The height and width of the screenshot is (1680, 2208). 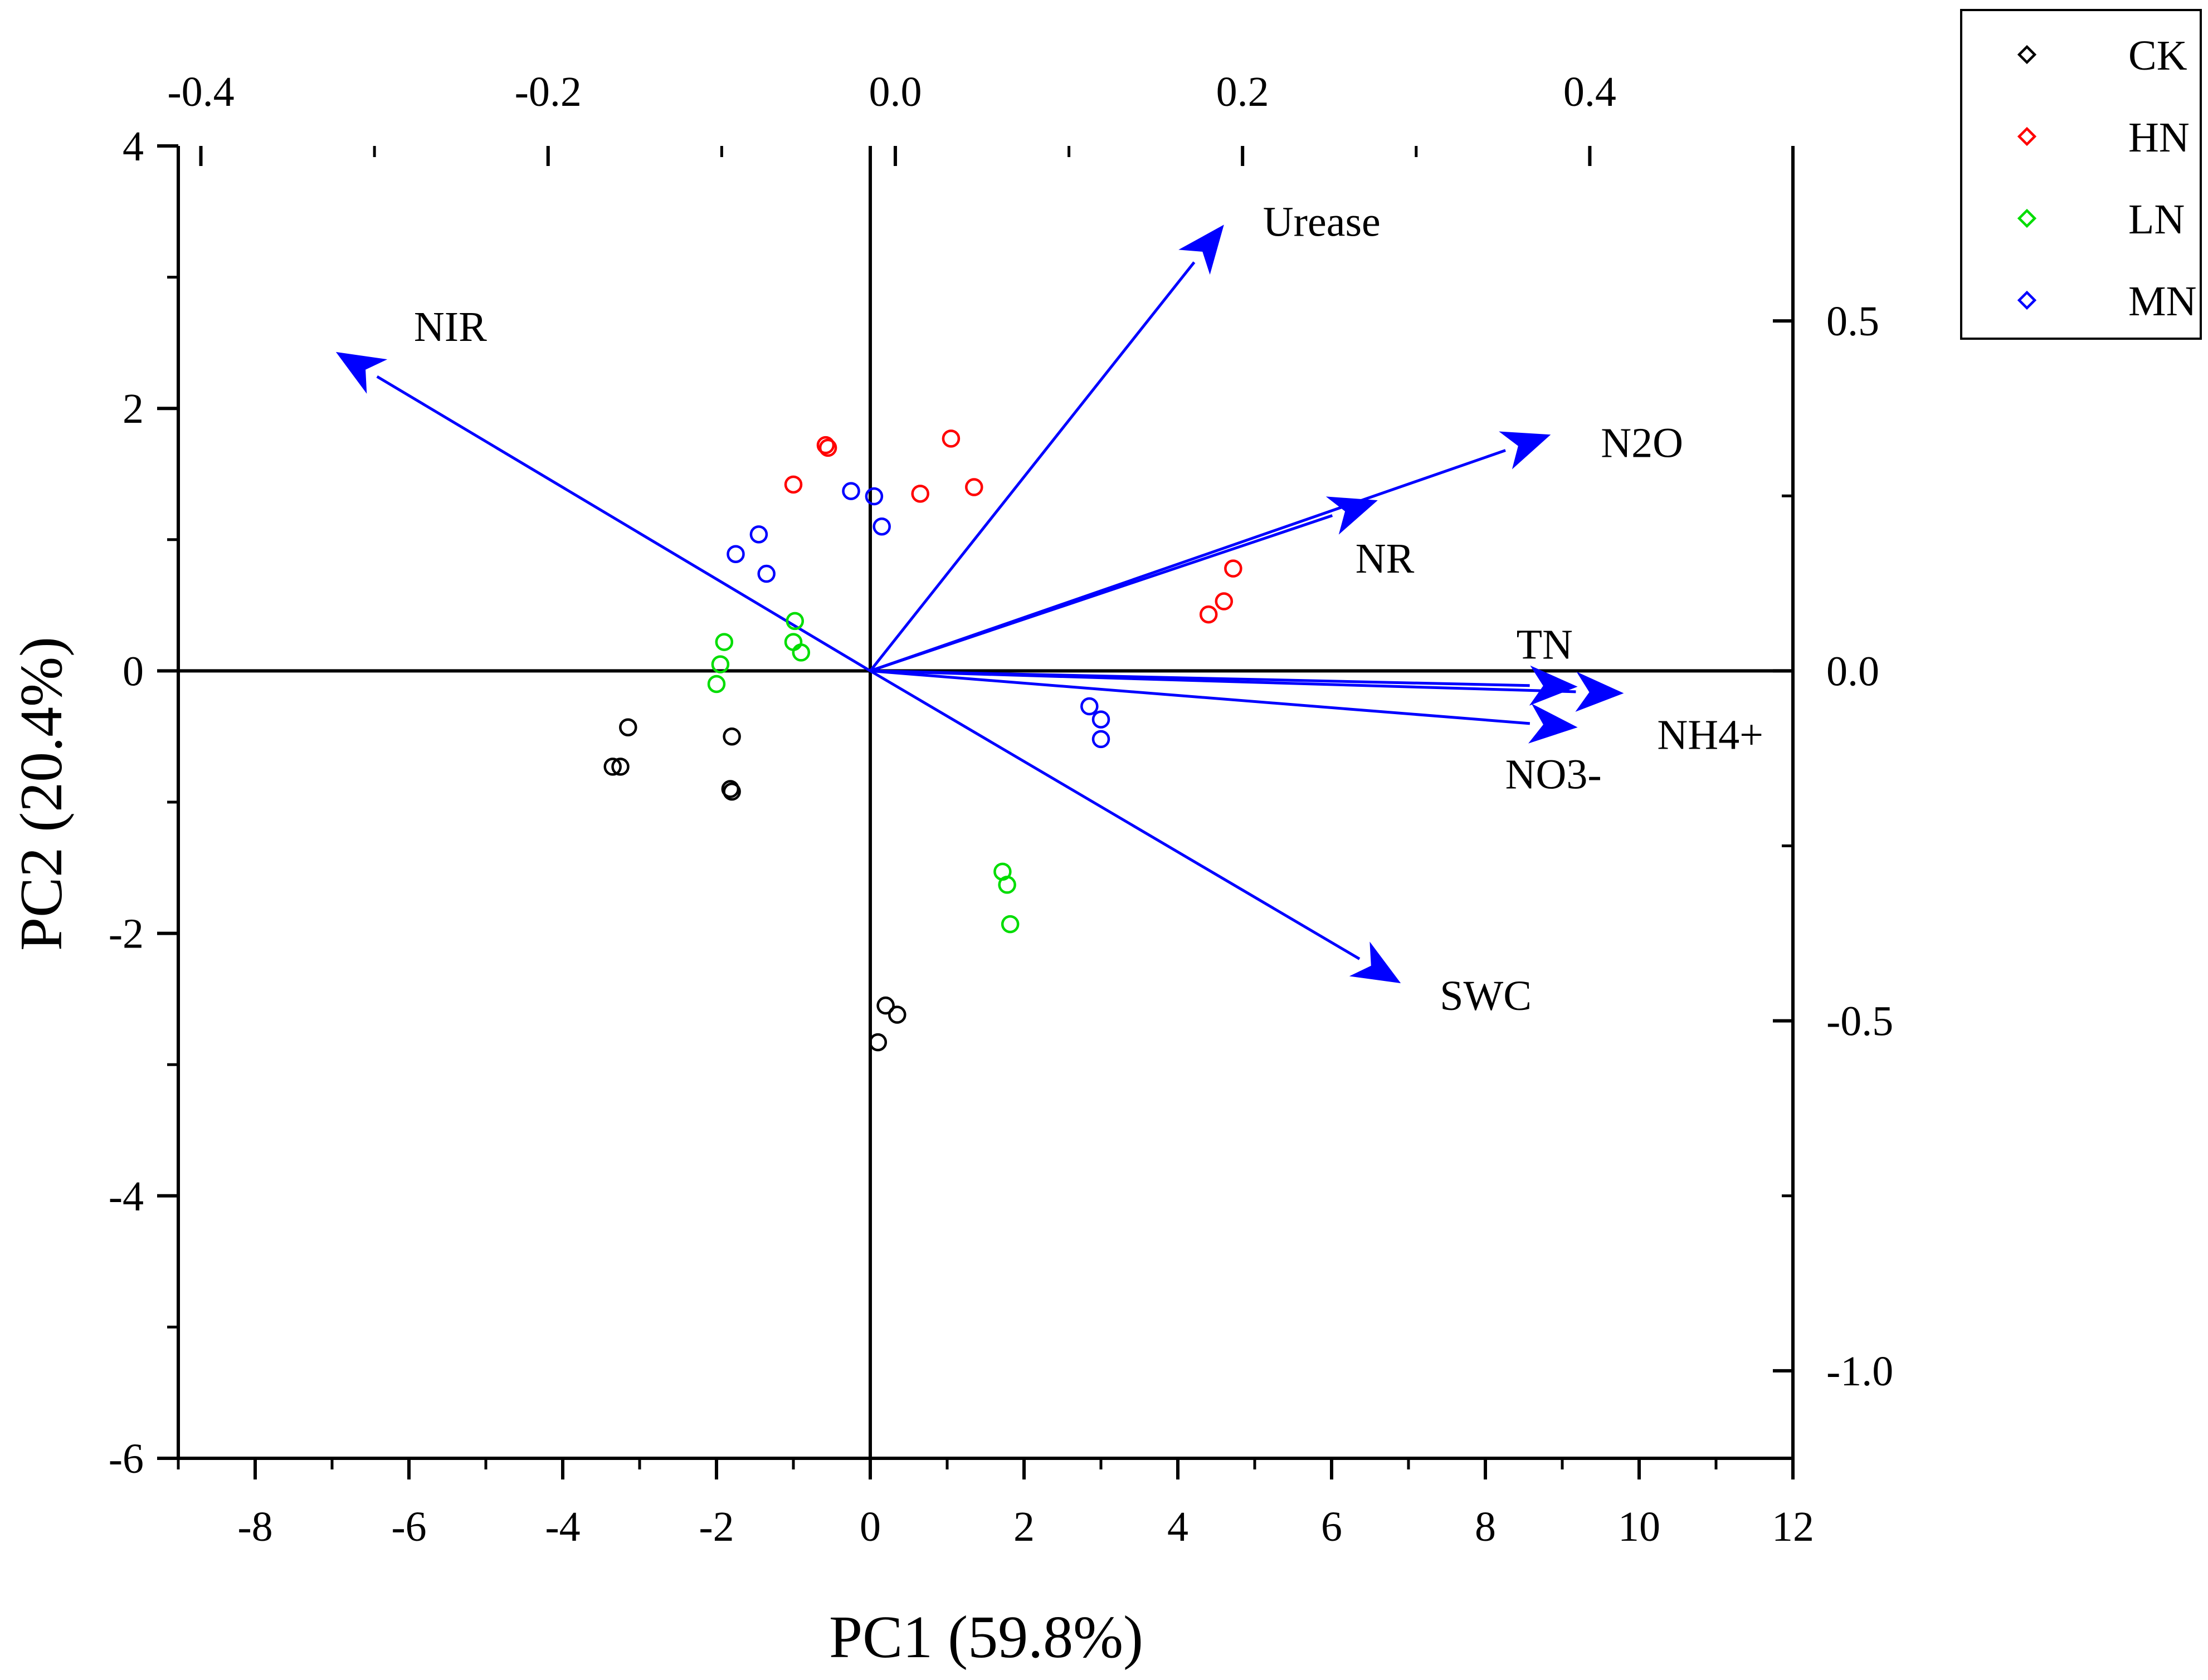 I want to click on x-tick-label: 4, so click(x=1177, y=1526).